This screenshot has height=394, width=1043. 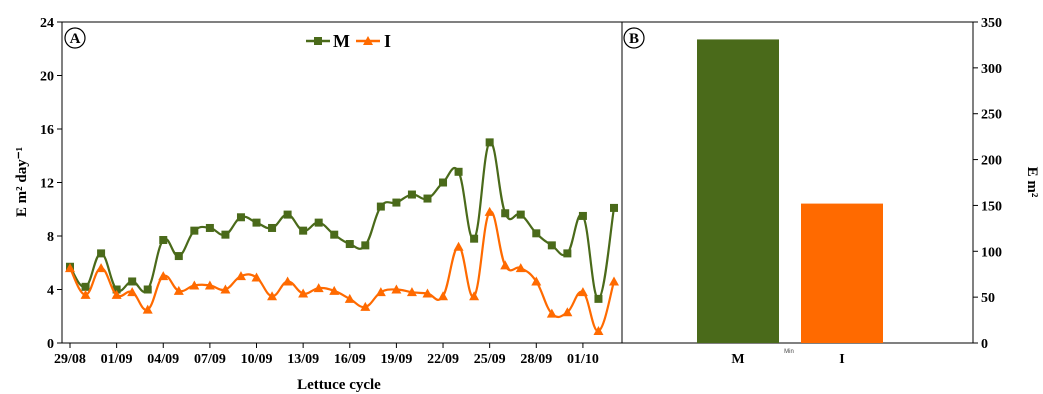 What do you see at coordinates (991, 115) in the screenshot?
I see `panel-b-ytick-label: 250` at bounding box center [991, 115].